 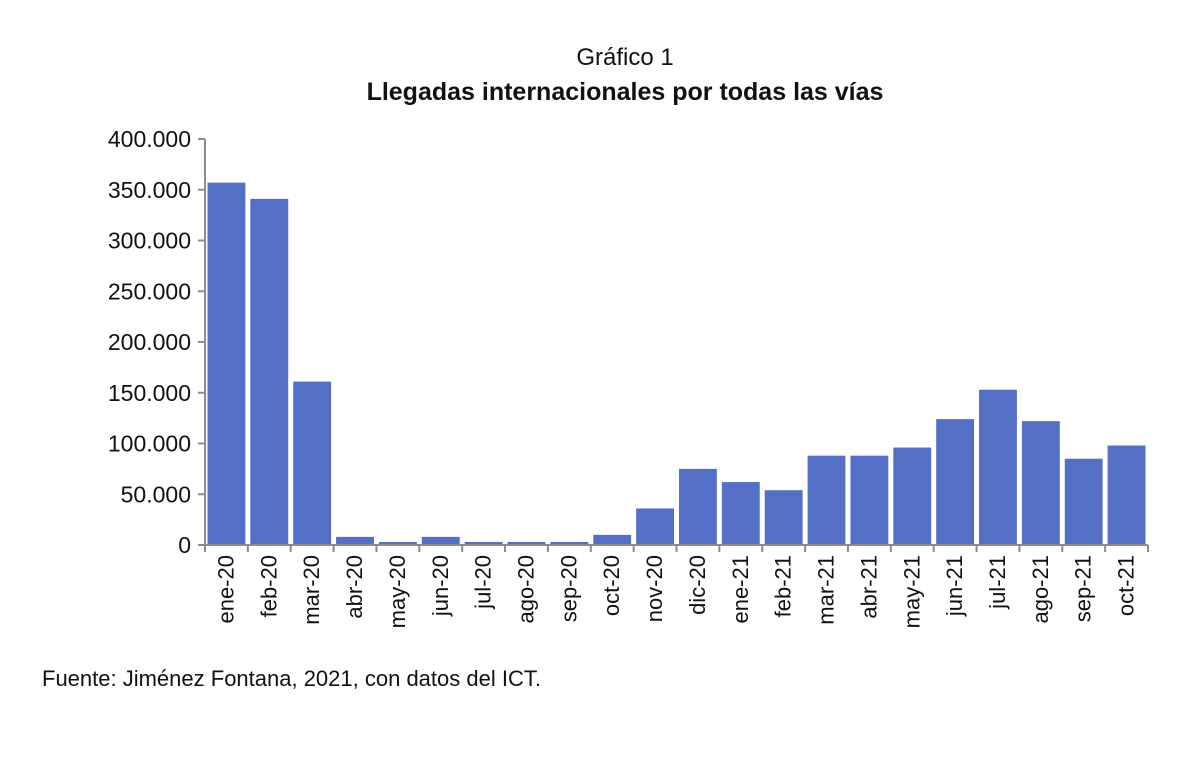 I want to click on x-tick-label: abr-21, so click(x=868, y=587).